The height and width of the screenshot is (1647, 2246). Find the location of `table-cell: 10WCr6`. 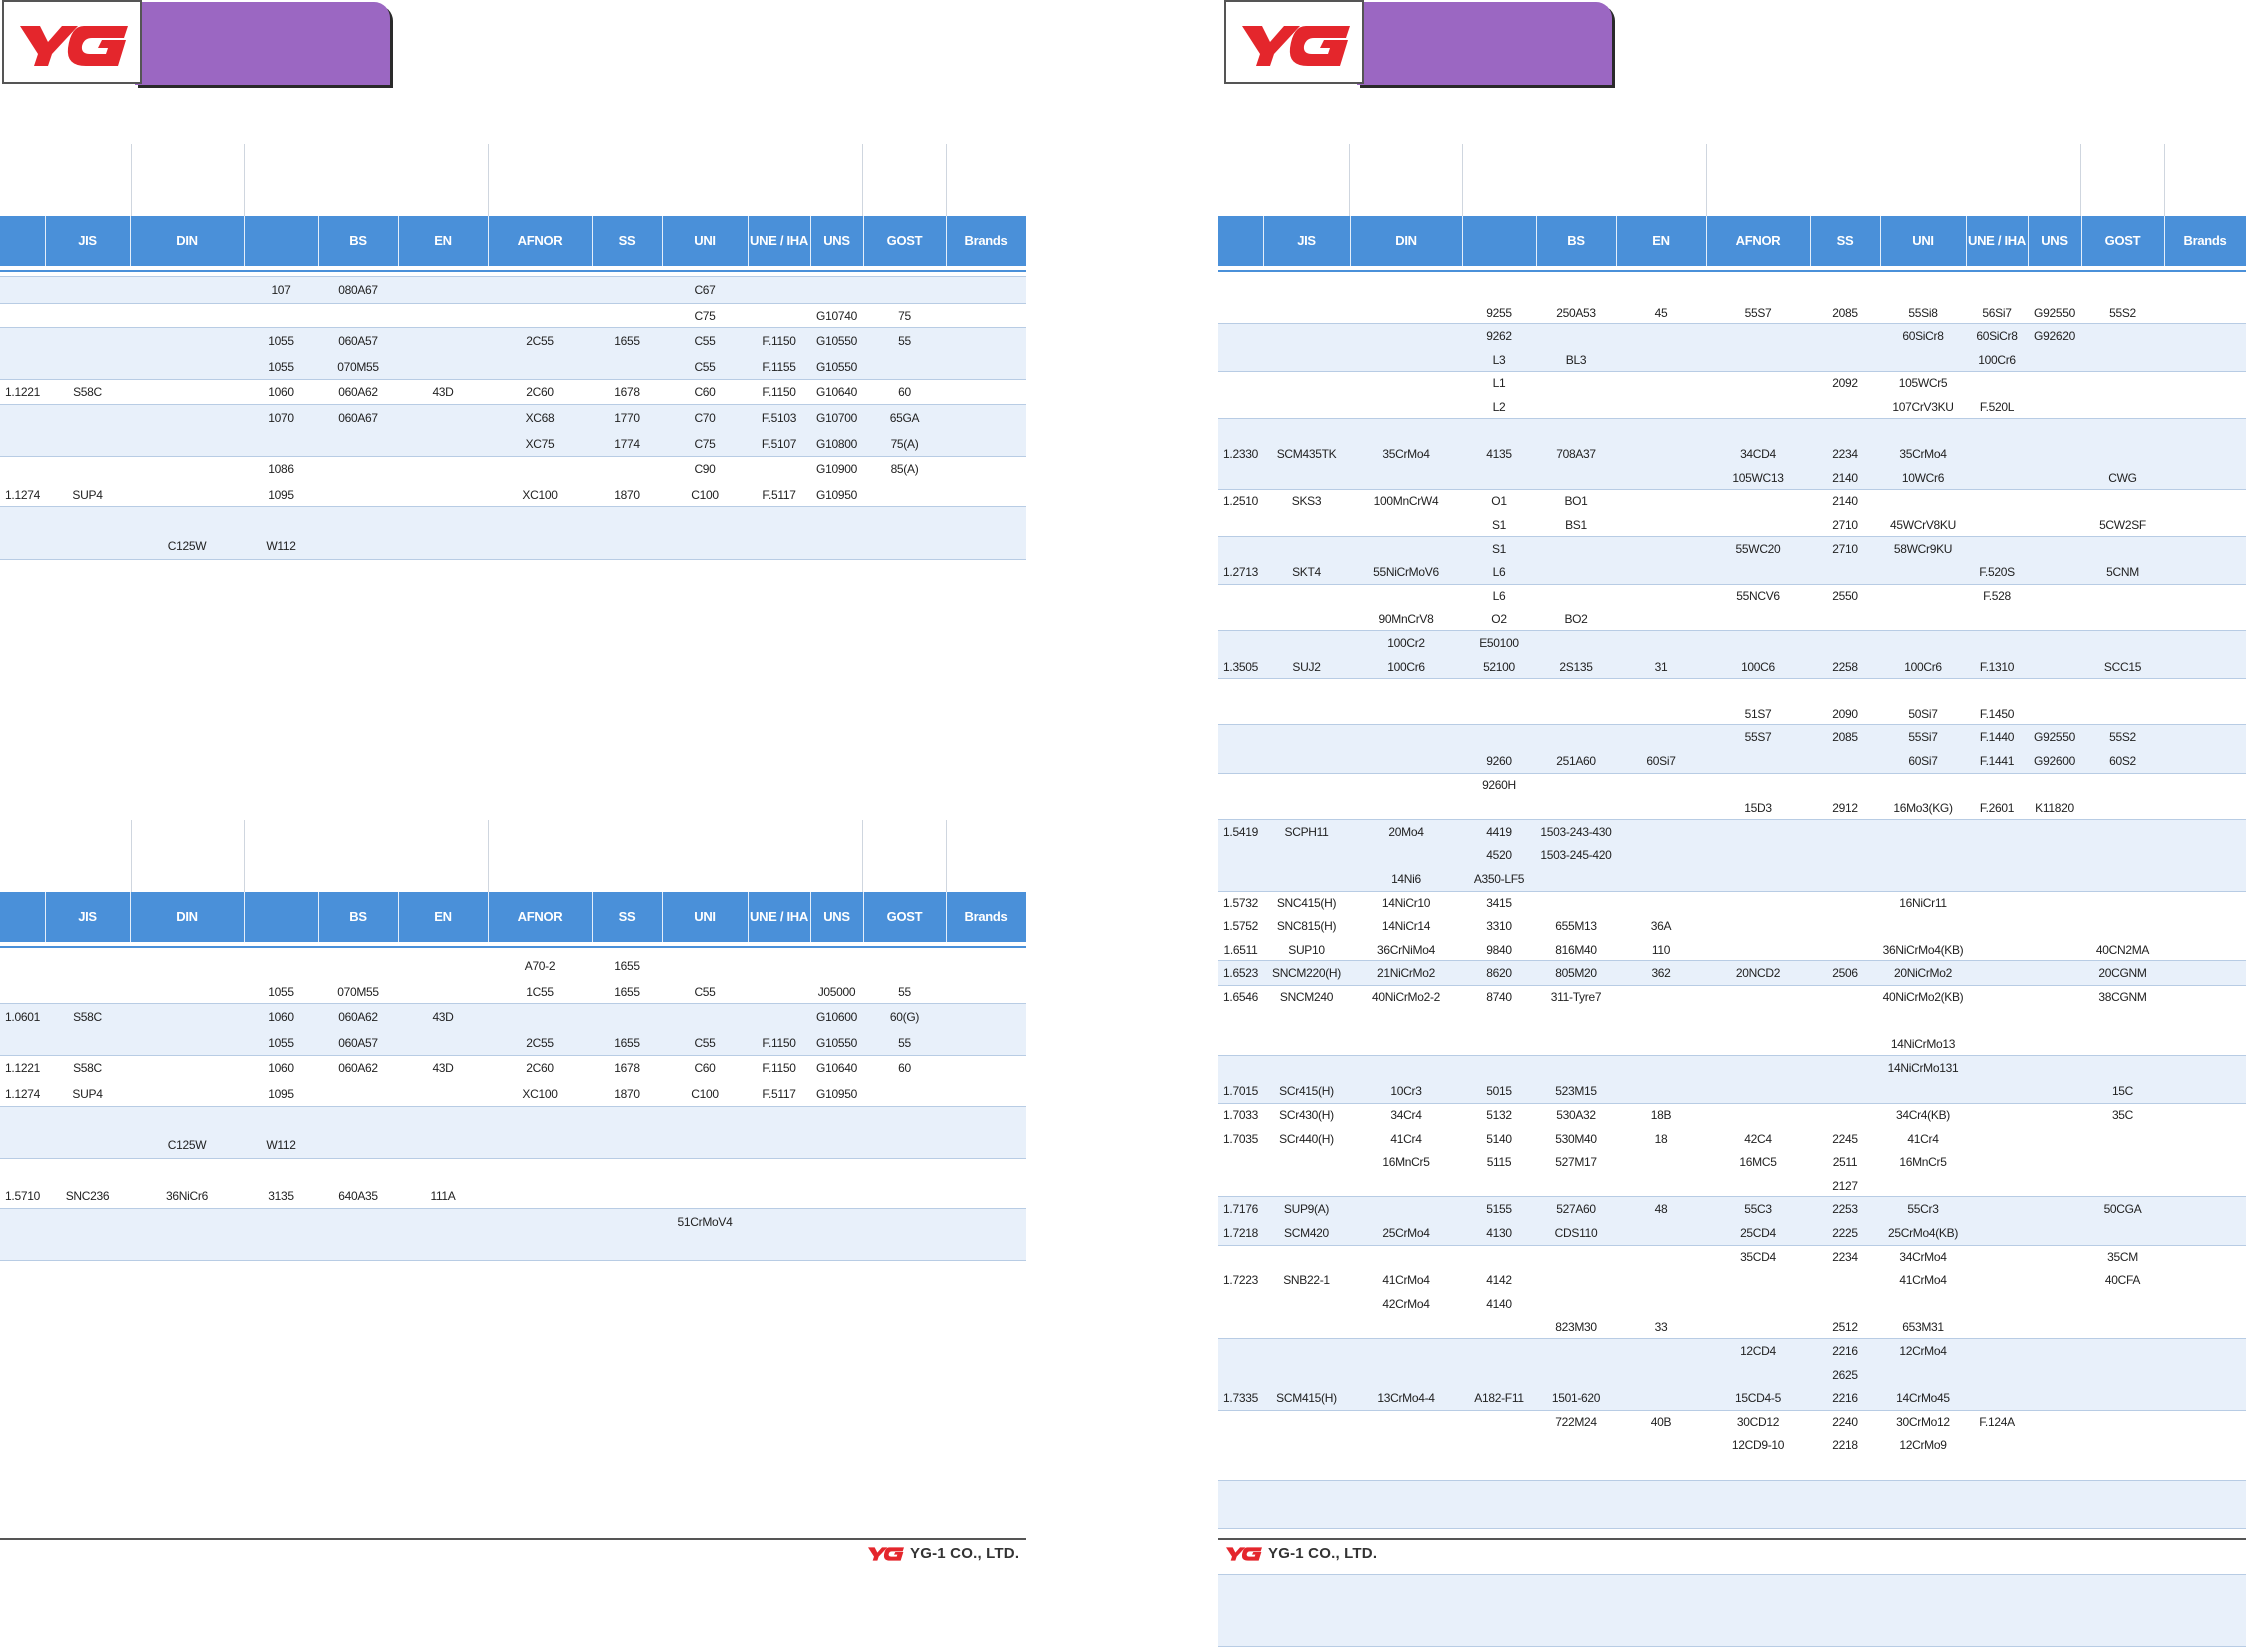

table-cell: 10WCr6 is located at coordinates (1923, 477).